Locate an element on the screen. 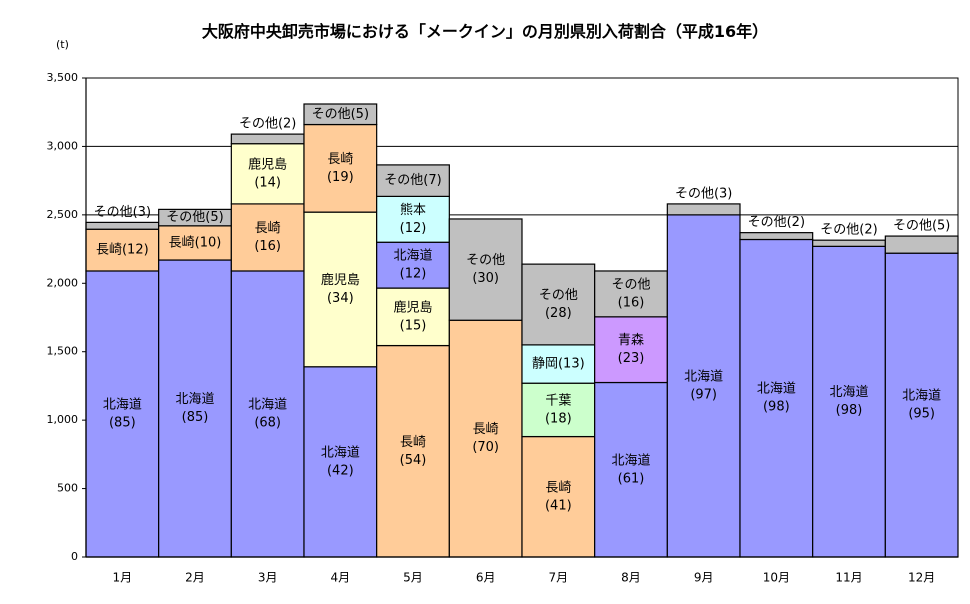  segment-percent: (23) is located at coordinates (631, 358).